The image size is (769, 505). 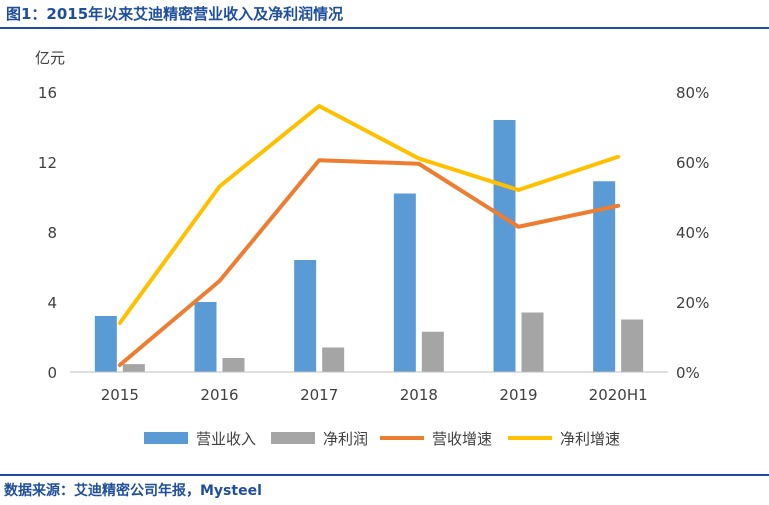 I want to click on left-tick-4: 4, so click(x=52, y=303).